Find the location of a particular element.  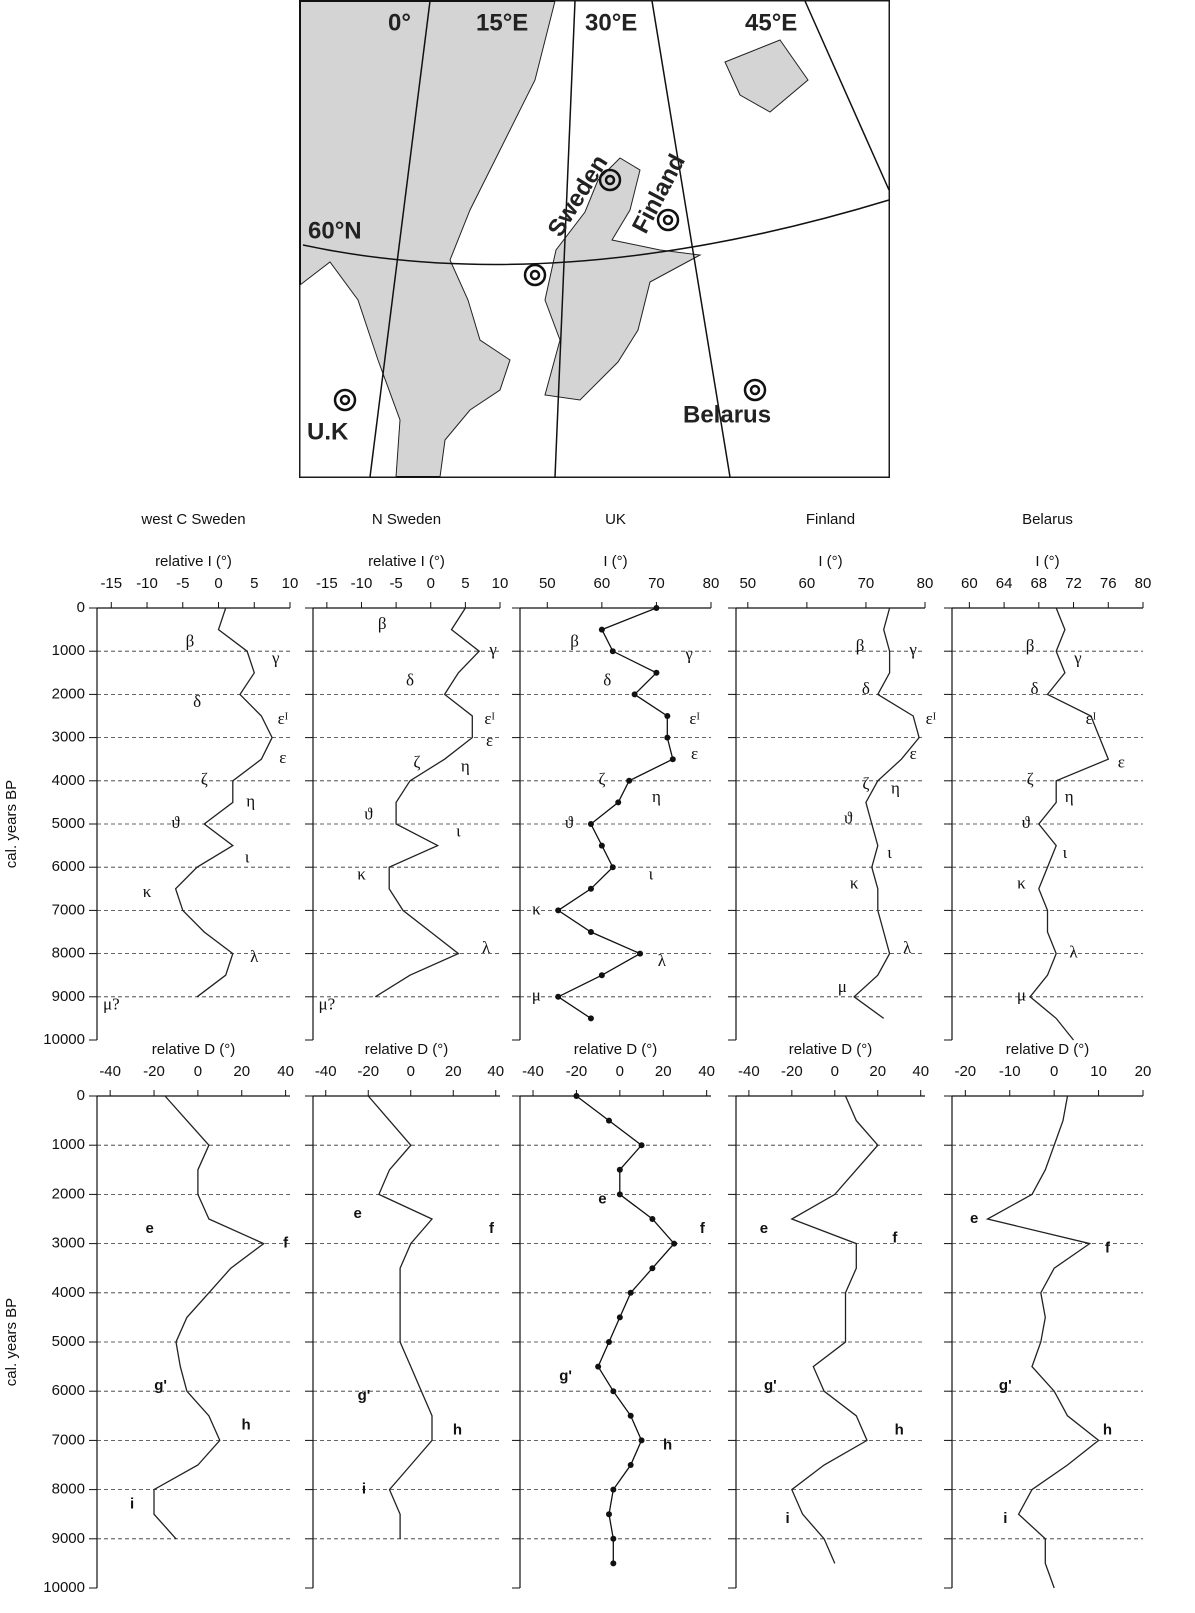

annotation: g' is located at coordinates (770, 1385).